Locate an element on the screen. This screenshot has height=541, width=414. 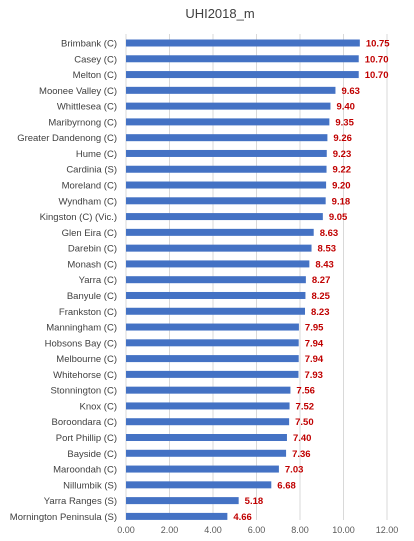
category-label: Maribyrnong (C) is located at coordinates (82, 122).